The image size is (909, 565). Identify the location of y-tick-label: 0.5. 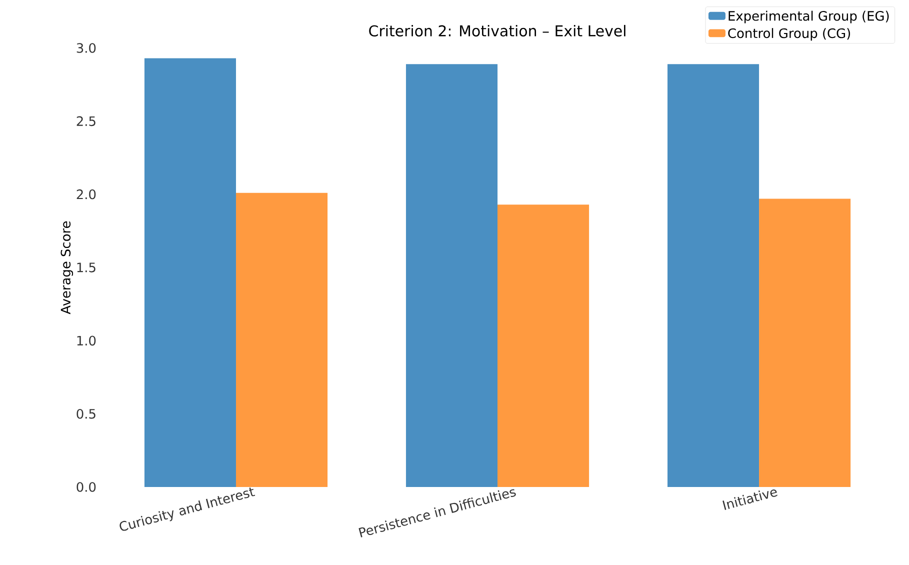
(86, 413).